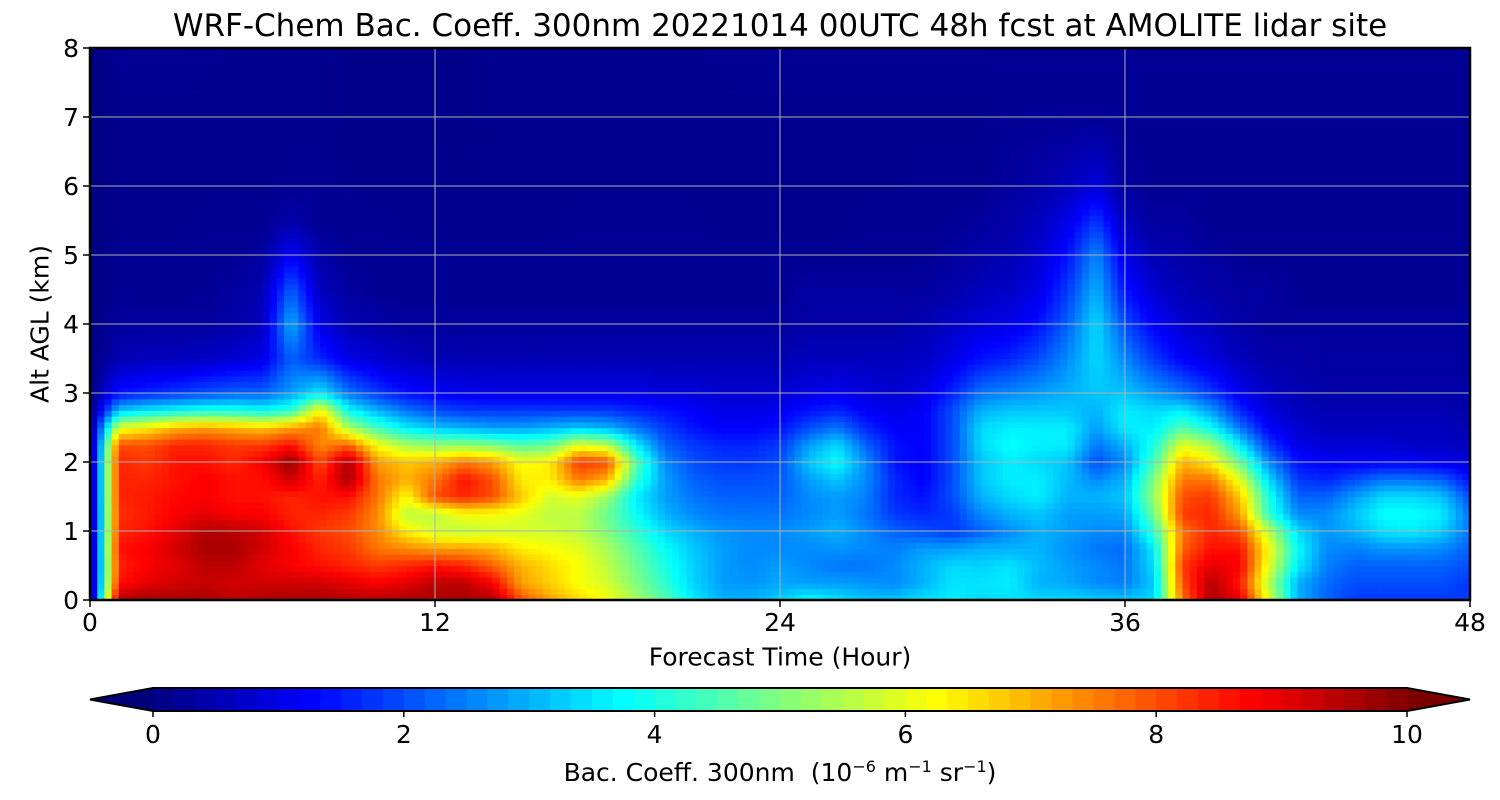 The image size is (1500, 800). I want to click on colorbar-unit-exp2: −1, so click(920, 766).